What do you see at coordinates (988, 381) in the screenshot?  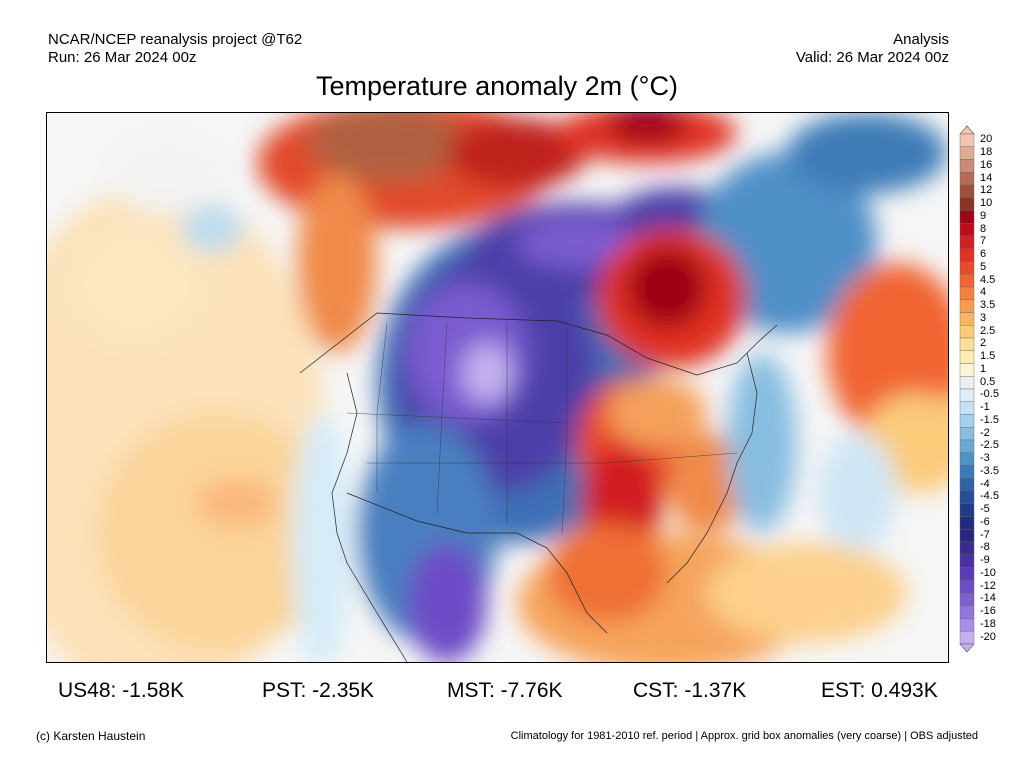 I see `legend-tick-label: 0.5` at bounding box center [988, 381].